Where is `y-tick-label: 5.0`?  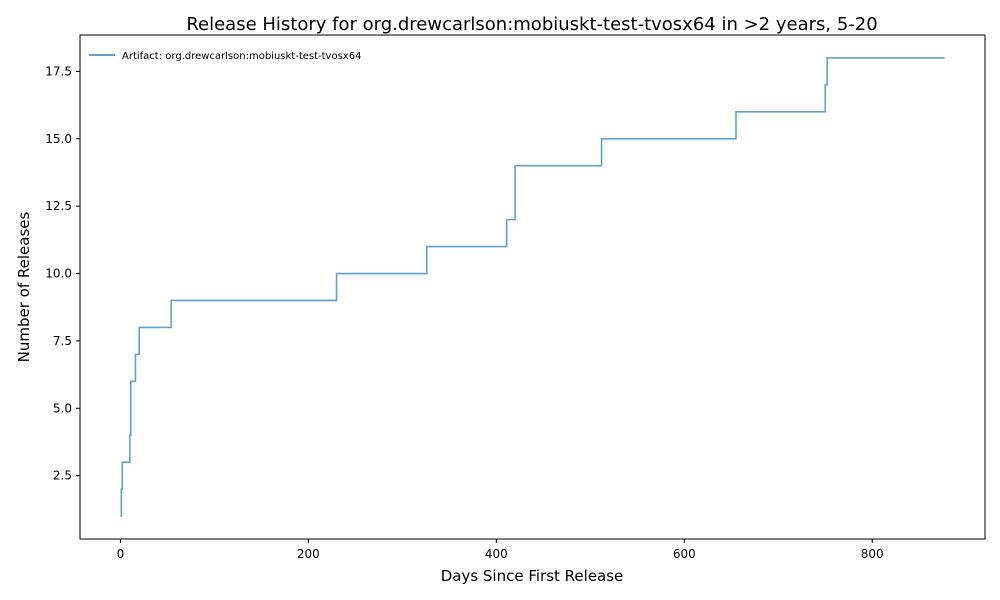
y-tick-label: 5.0 is located at coordinates (62, 408).